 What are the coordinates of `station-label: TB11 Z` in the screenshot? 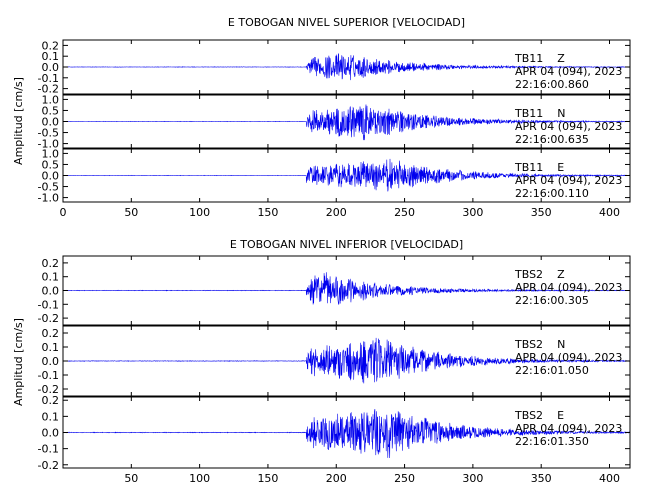 It's located at (539, 58).